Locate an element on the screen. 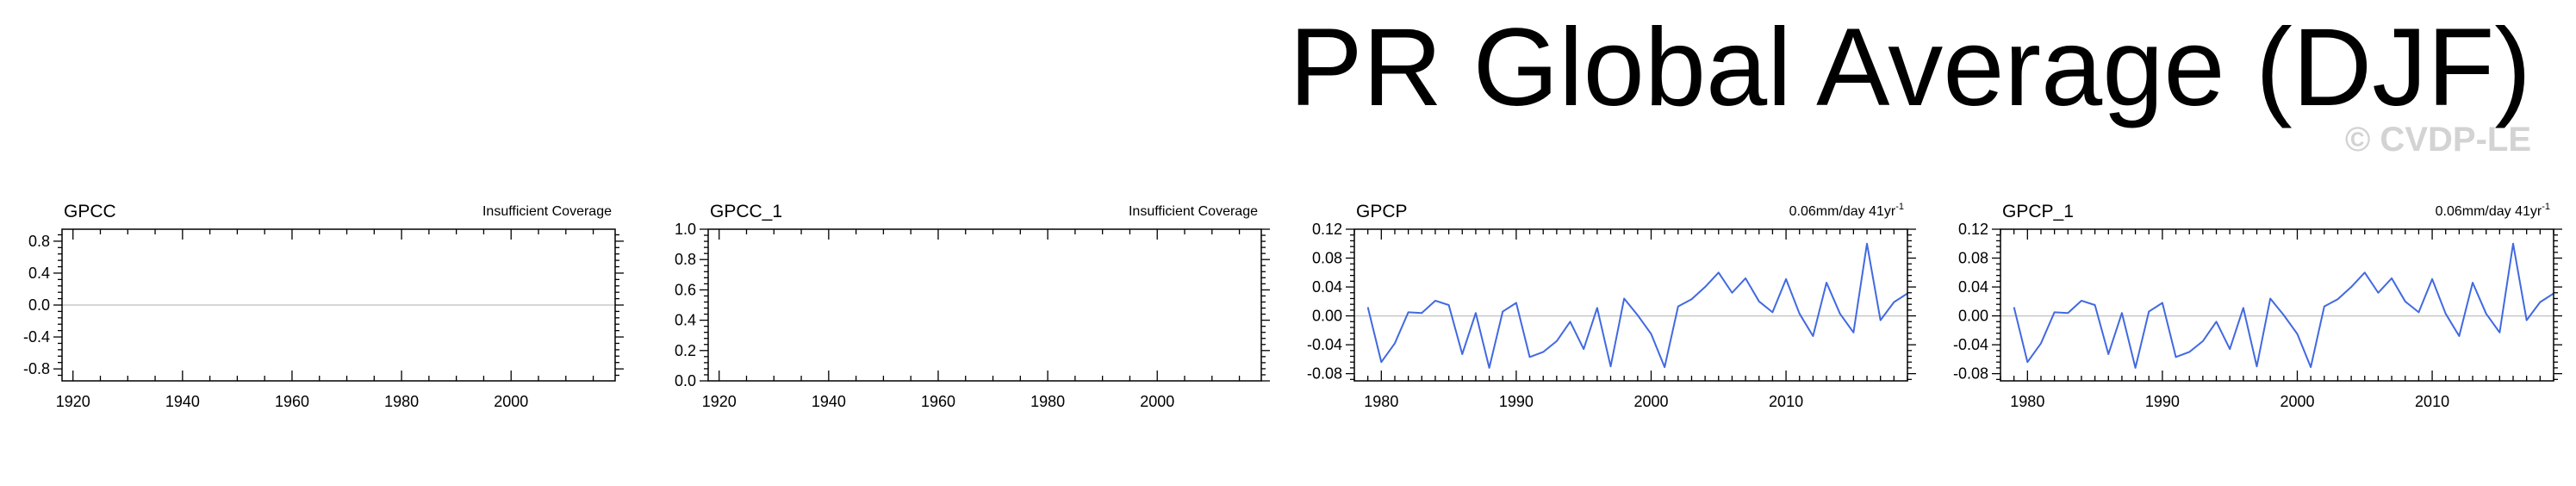  y-tick-label: 1.0 is located at coordinates (686, 230).